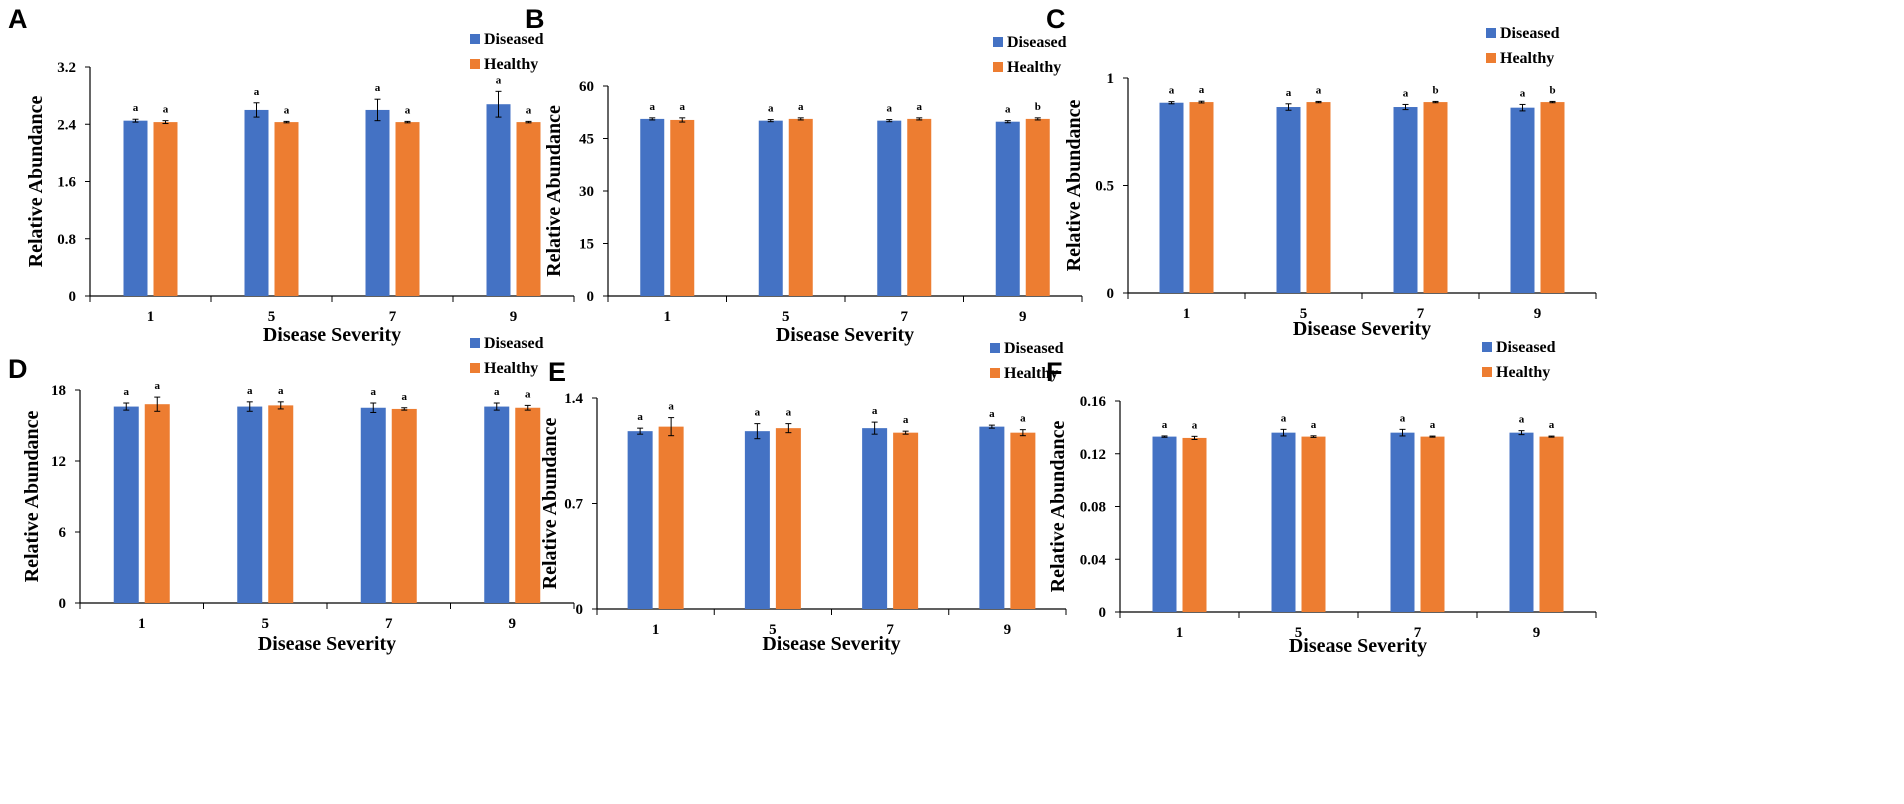  I want to click on y-tick-label: 60, so click(586, 87).